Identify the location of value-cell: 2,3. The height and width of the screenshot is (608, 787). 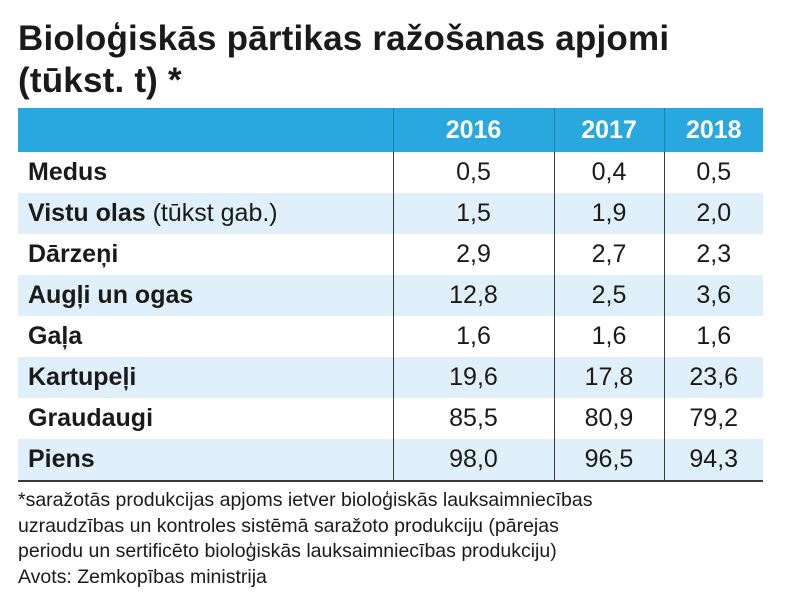
(713, 254).